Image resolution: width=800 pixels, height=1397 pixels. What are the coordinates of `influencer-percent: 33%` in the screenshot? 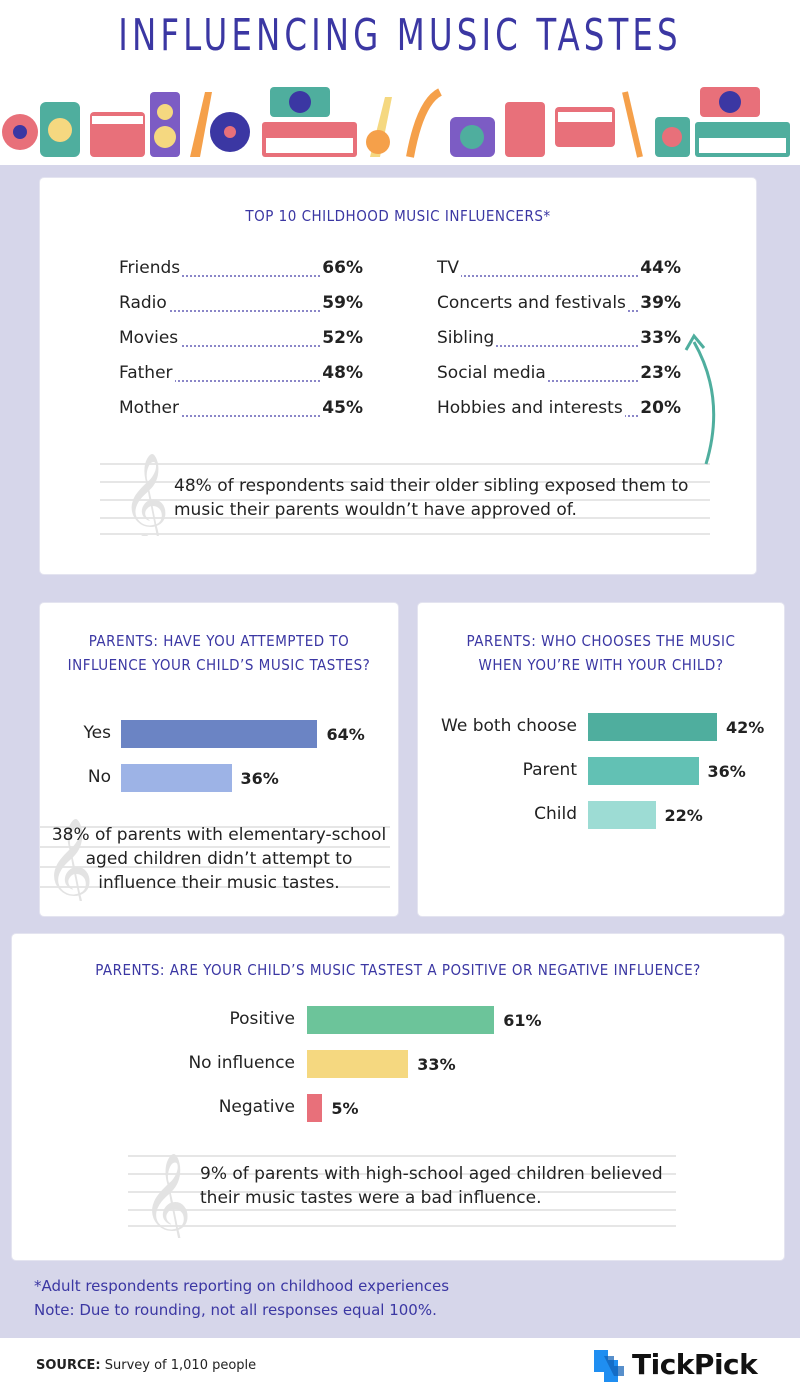 It's located at (660, 338).